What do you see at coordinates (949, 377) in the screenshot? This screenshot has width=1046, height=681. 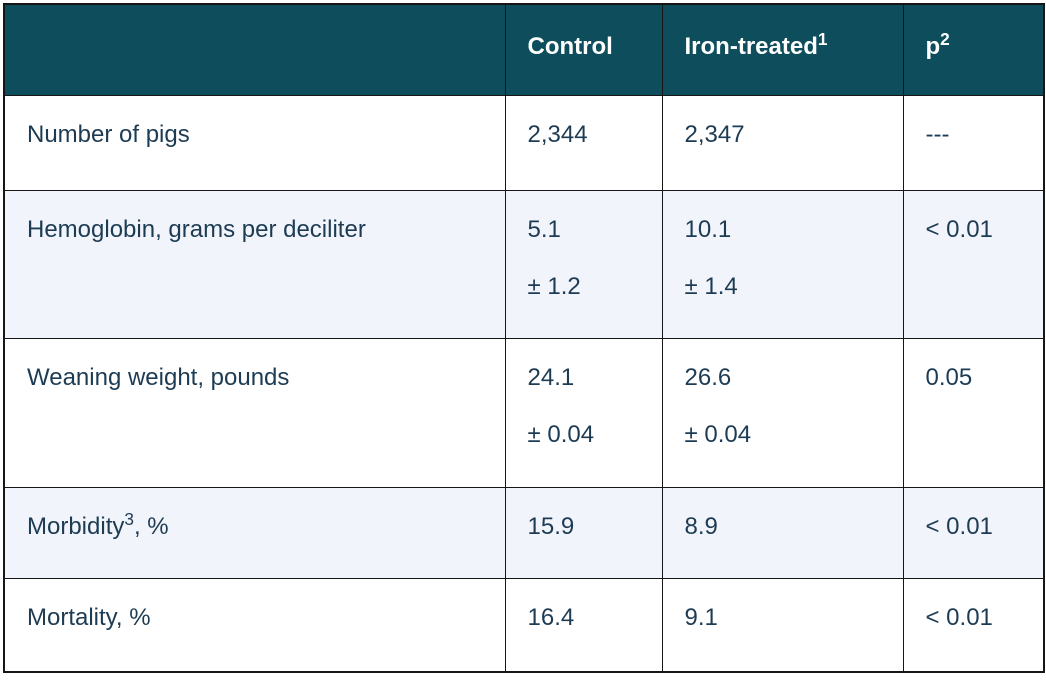 I see `value-main: 0.05` at bounding box center [949, 377].